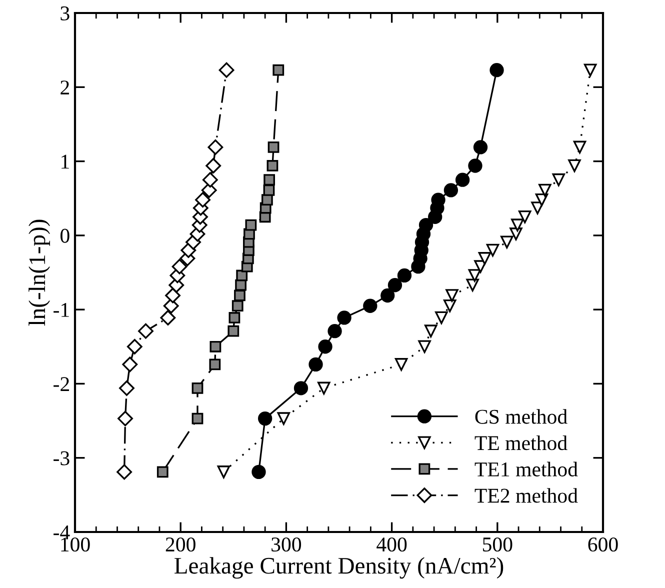 The height and width of the screenshot is (588, 665). Describe the element at coordinates (65, 13) in the screenshot. I see `y-tick-label: 3` at that location.